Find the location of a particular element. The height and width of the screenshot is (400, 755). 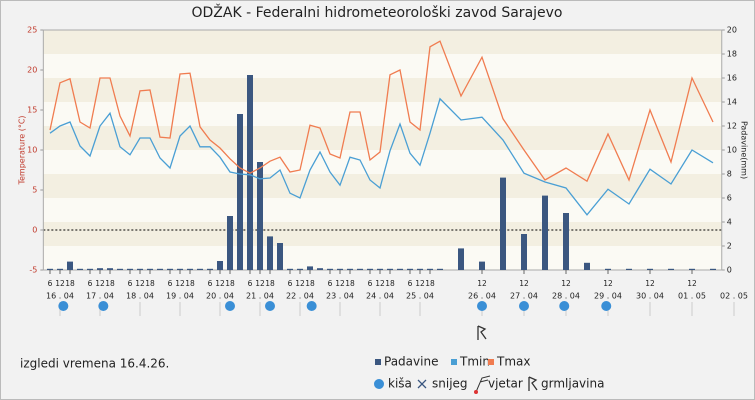

day-label: 22 . 04 is located at coordinates (300, 296).